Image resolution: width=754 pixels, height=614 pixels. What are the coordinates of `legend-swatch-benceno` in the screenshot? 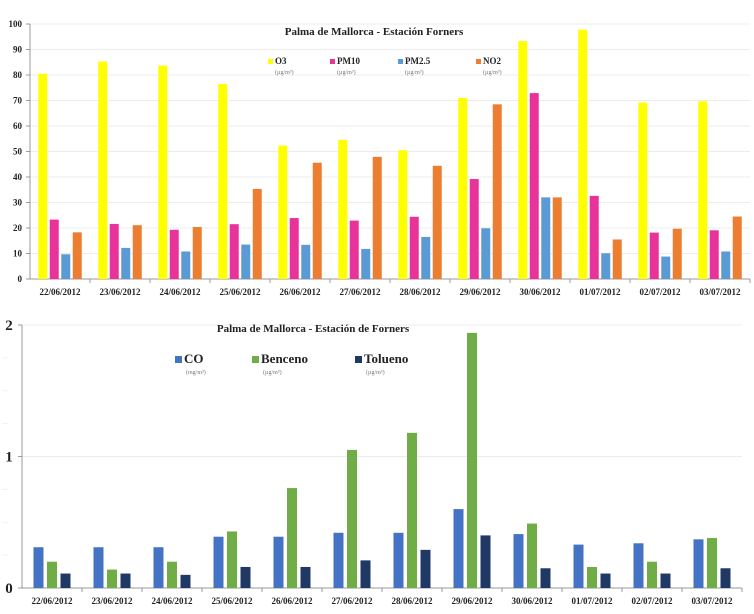 It's located at (255, 359).